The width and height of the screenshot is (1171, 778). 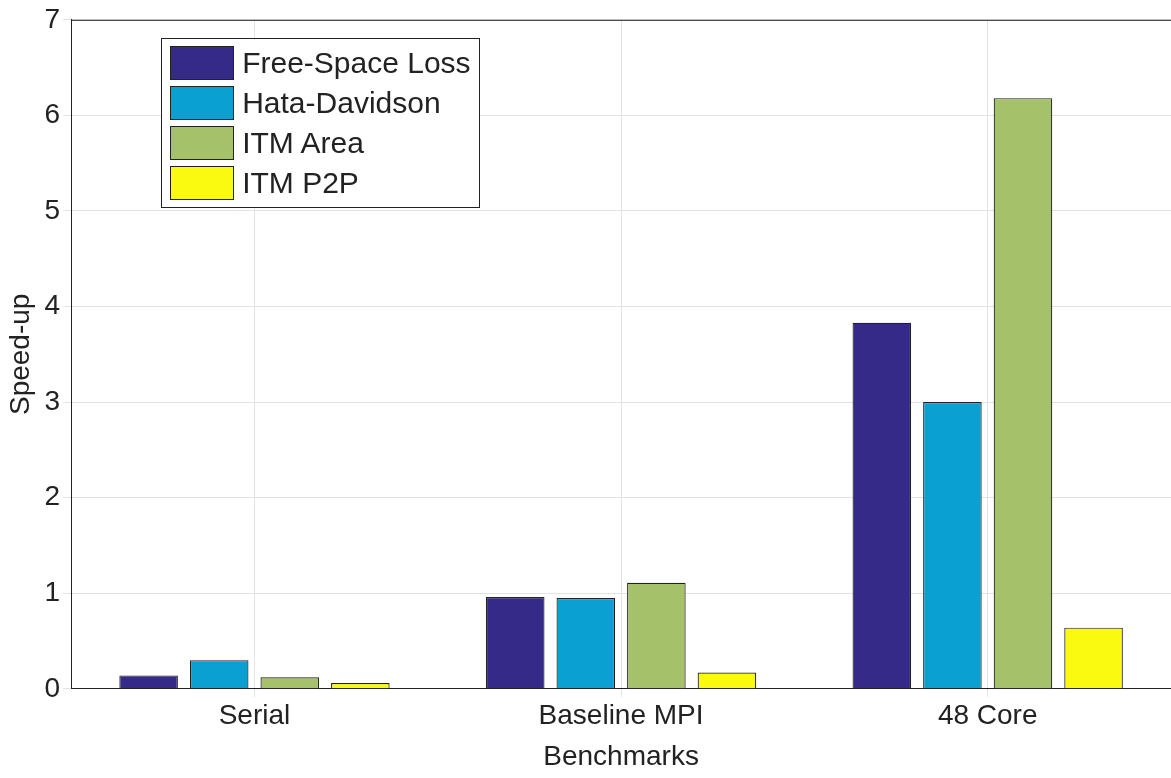 I want to click on y-tick-label: 3, so click(x=52, y=400).